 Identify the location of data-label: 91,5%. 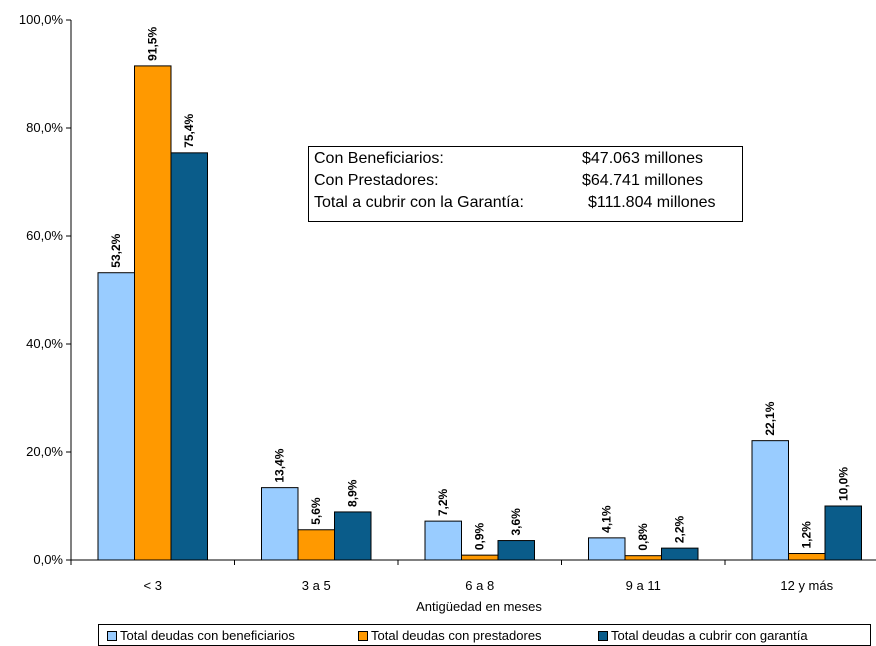
(153, 44).